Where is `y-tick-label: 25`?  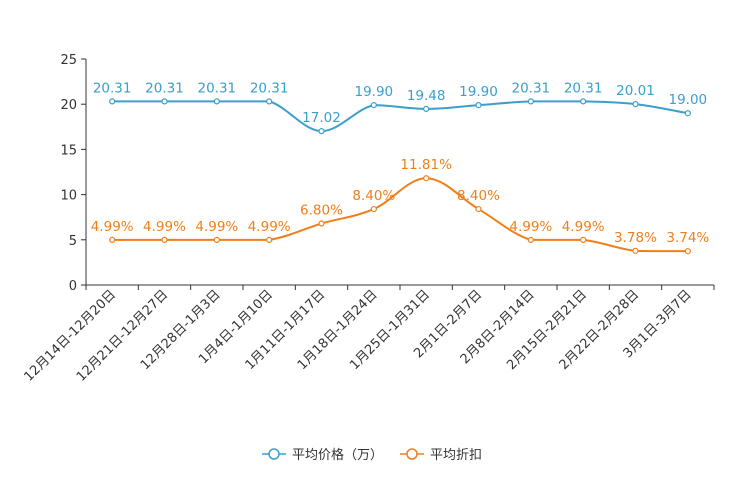
y-tick-label: 25 is located at coordinates (68, 60).